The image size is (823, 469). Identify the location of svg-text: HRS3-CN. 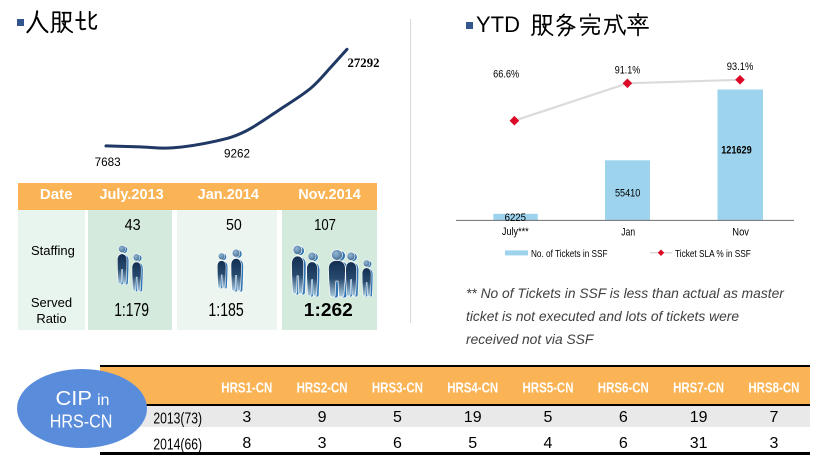
(397, 388).